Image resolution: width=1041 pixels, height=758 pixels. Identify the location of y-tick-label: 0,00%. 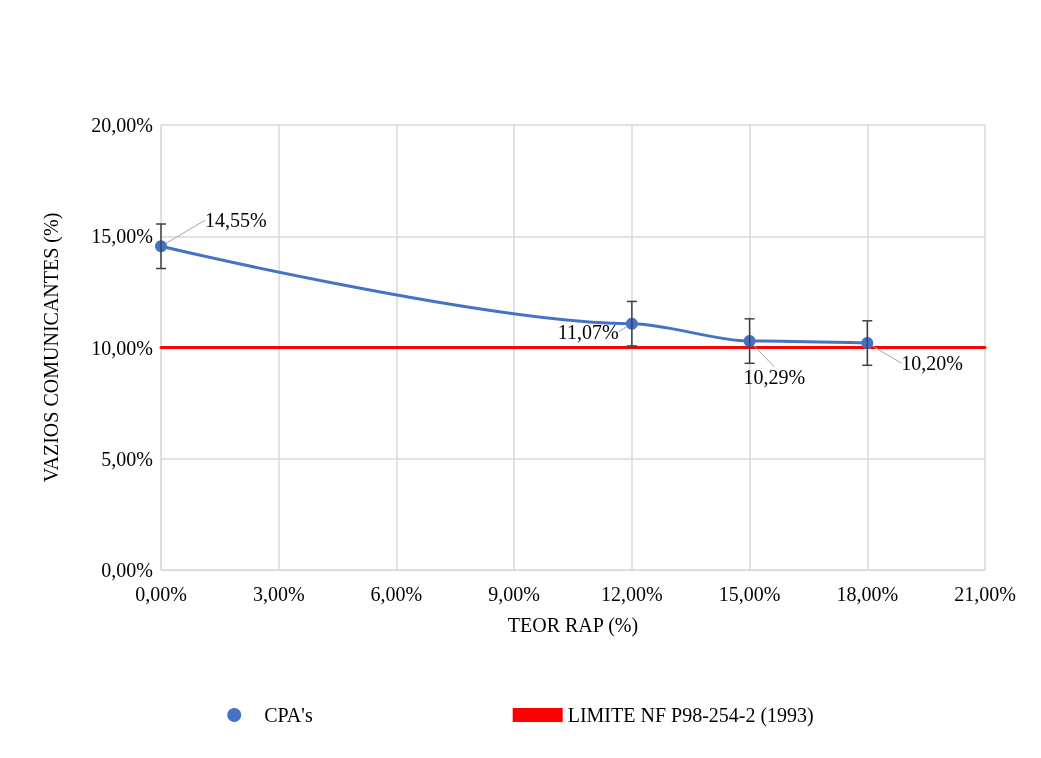
(127, 570).